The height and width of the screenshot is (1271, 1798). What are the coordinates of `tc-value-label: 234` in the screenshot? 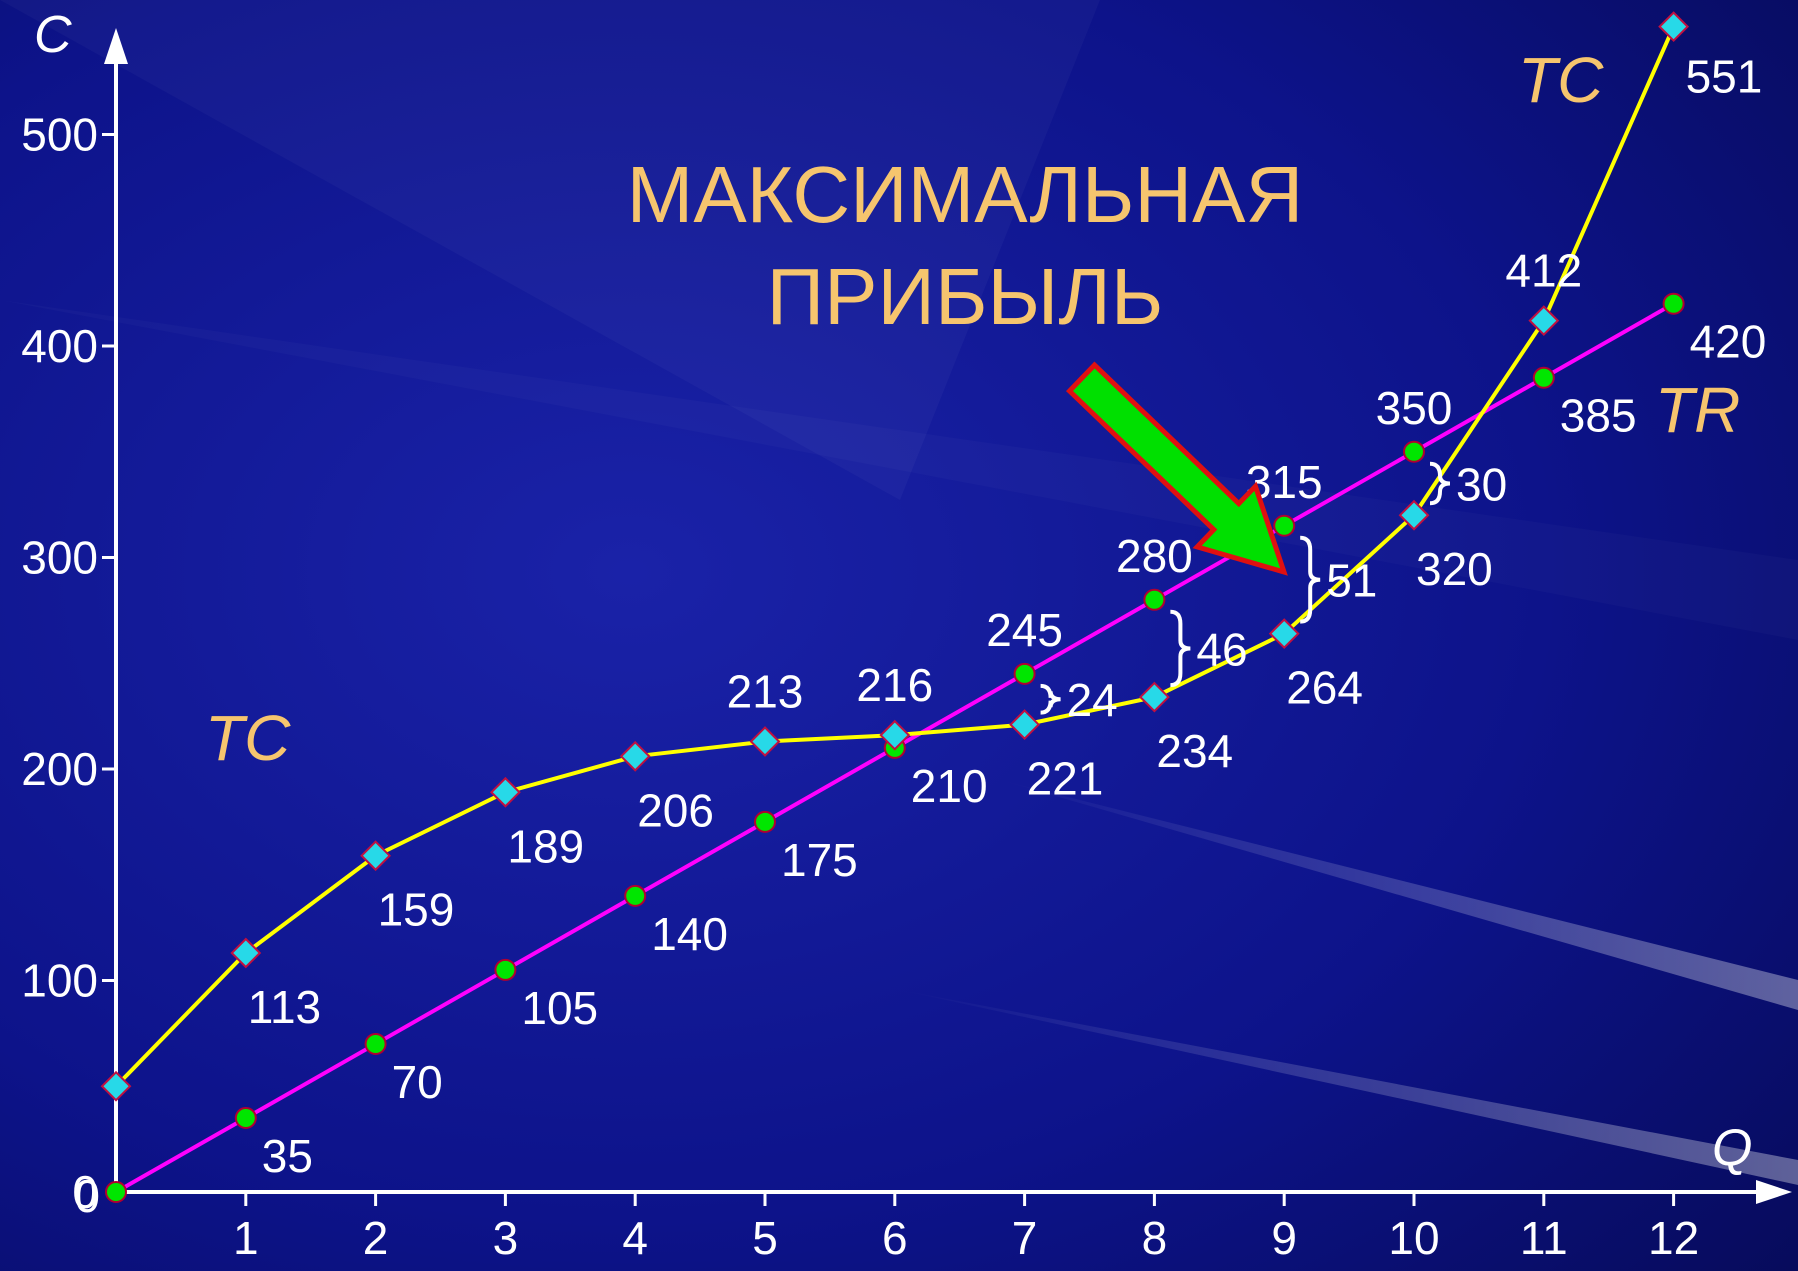 It's located at (1194, 751).